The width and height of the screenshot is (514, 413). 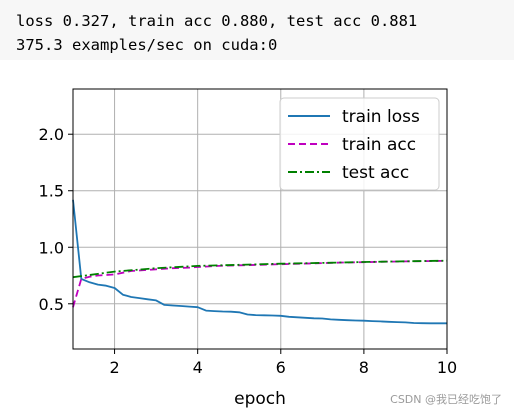 I want to click on y-tick-label: 1.0, so click(x=51, y=247).